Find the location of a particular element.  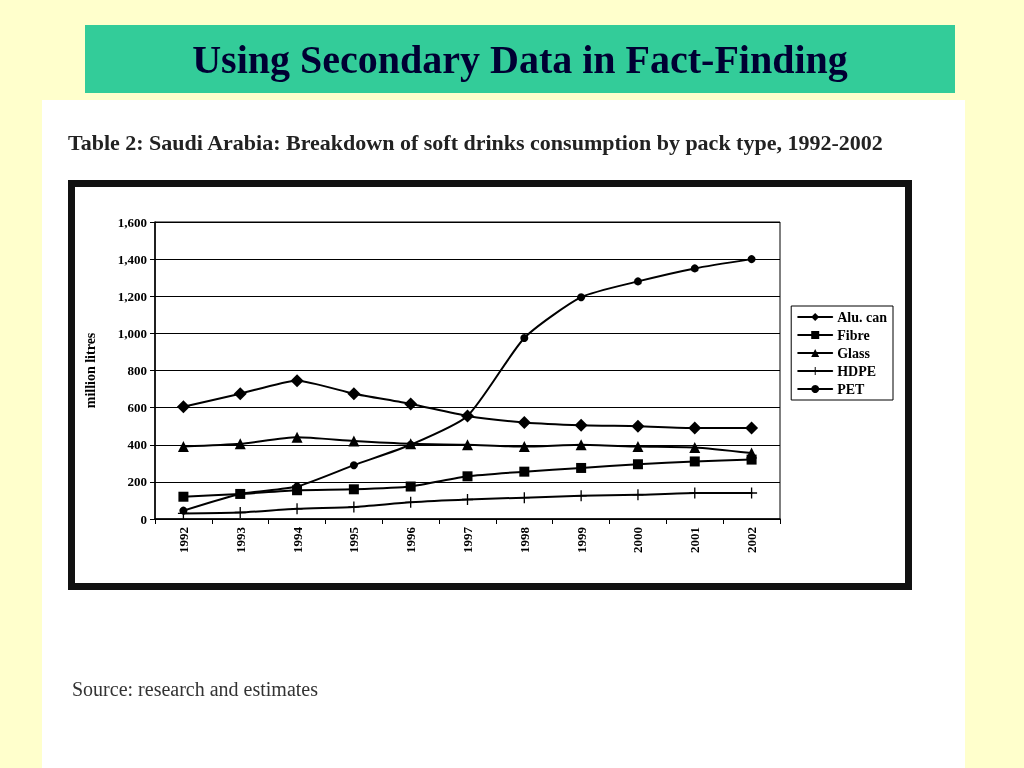

y-tick-label: 200 is located at coordinates (137, 482).